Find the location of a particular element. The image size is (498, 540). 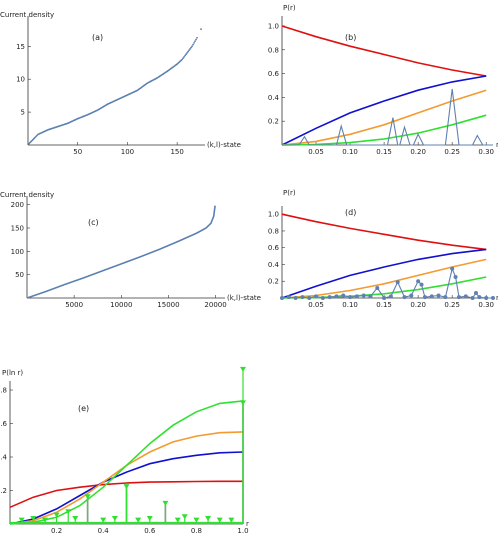

y-axis-label: P(ln r) is located at coordinates (12, 373).